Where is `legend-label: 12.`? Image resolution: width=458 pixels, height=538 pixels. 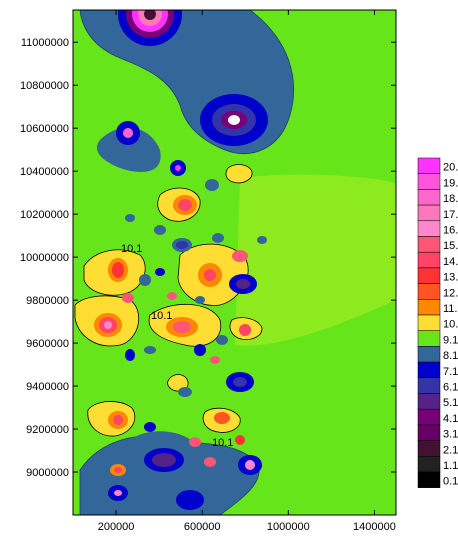
legend-label: 12. is located at coordinates (450, 293).